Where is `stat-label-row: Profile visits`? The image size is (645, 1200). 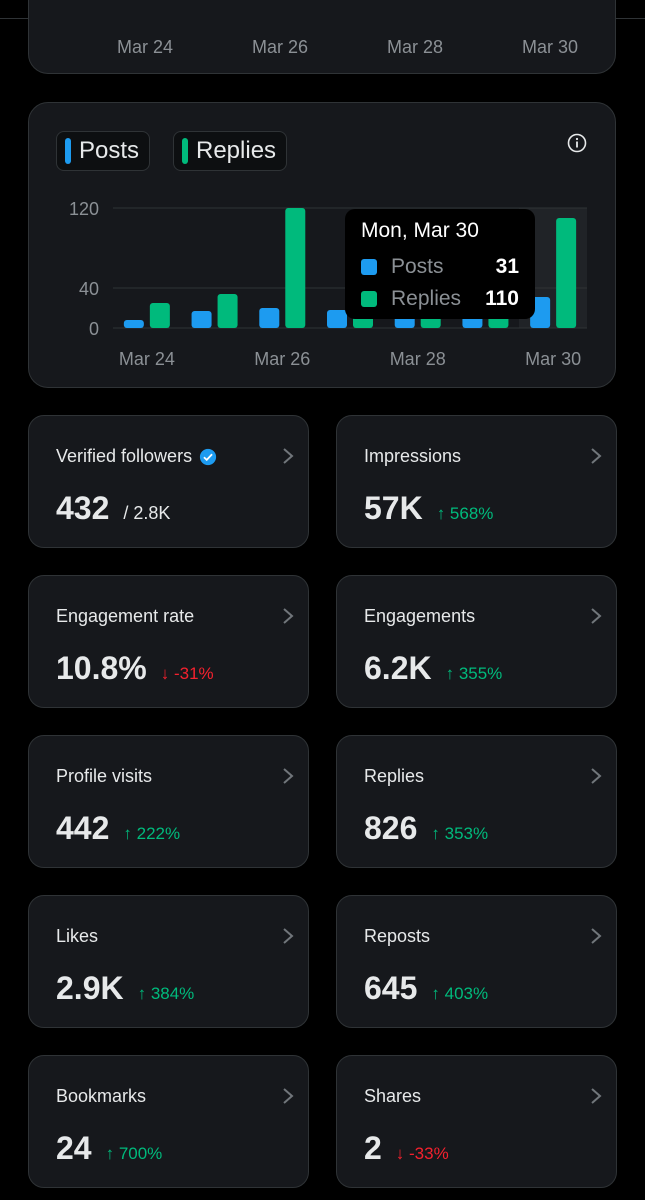 stat-label-row: Profile visits is located at coordinates (104, 776).